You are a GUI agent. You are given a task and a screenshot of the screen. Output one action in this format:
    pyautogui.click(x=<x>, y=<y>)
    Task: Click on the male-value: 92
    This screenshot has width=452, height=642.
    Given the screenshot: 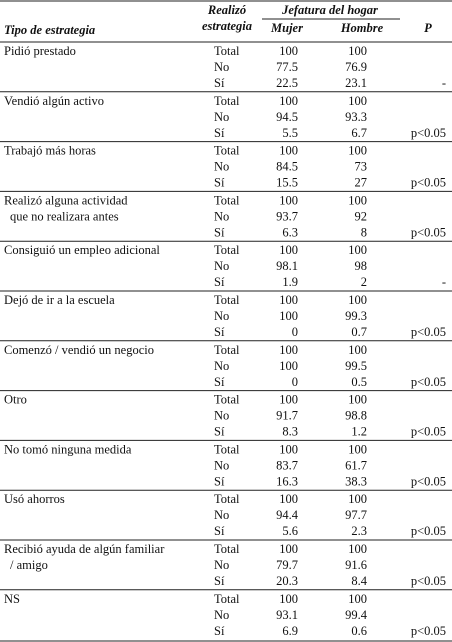 What is the action you would take?
    pyautogui.click(x=361, y=216)
    